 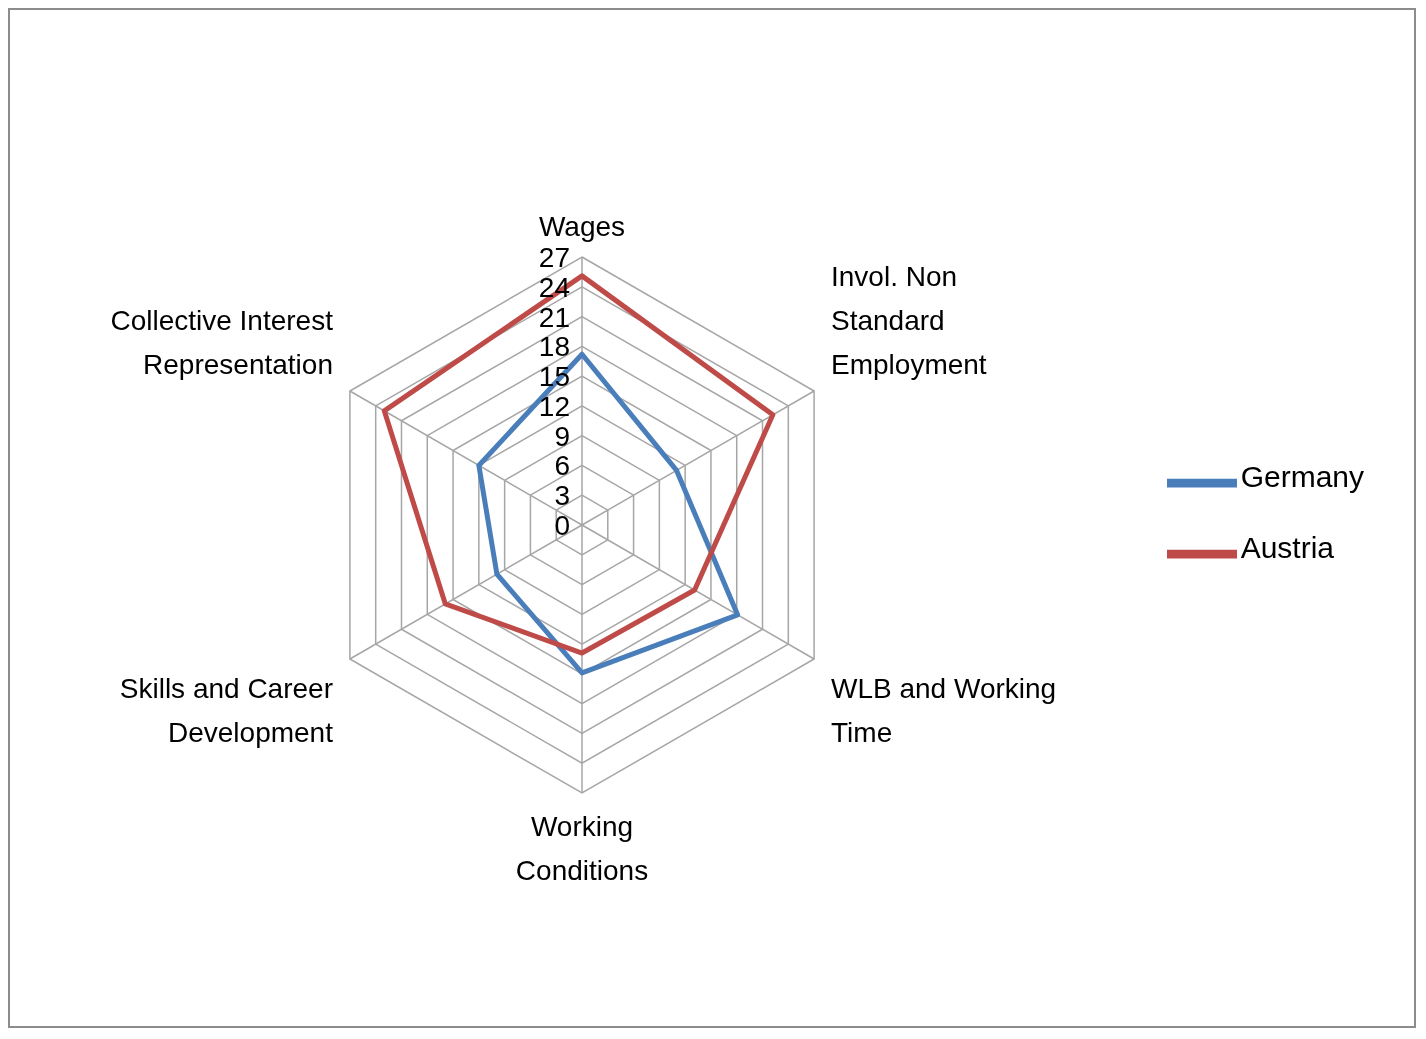 I want to click on y-tick-label: 27, so click(x=554, y=257).